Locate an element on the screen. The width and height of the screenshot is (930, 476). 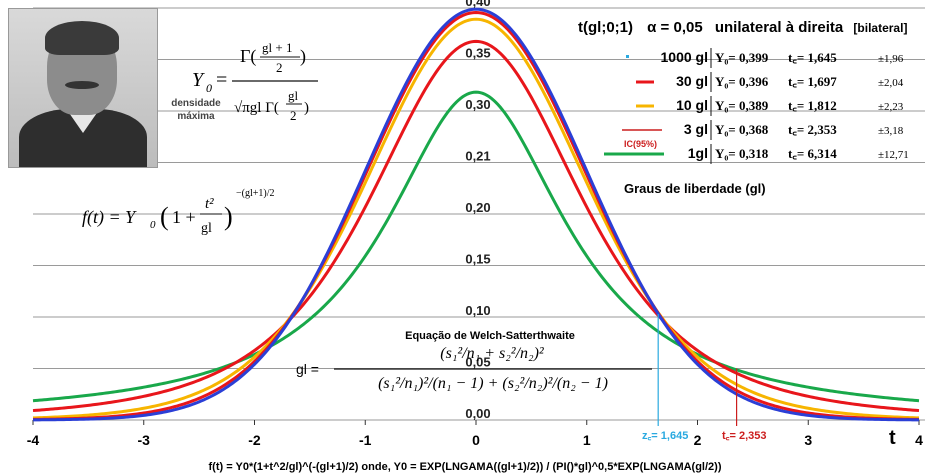
svg-text: Y is located at coordinates (198, 80).